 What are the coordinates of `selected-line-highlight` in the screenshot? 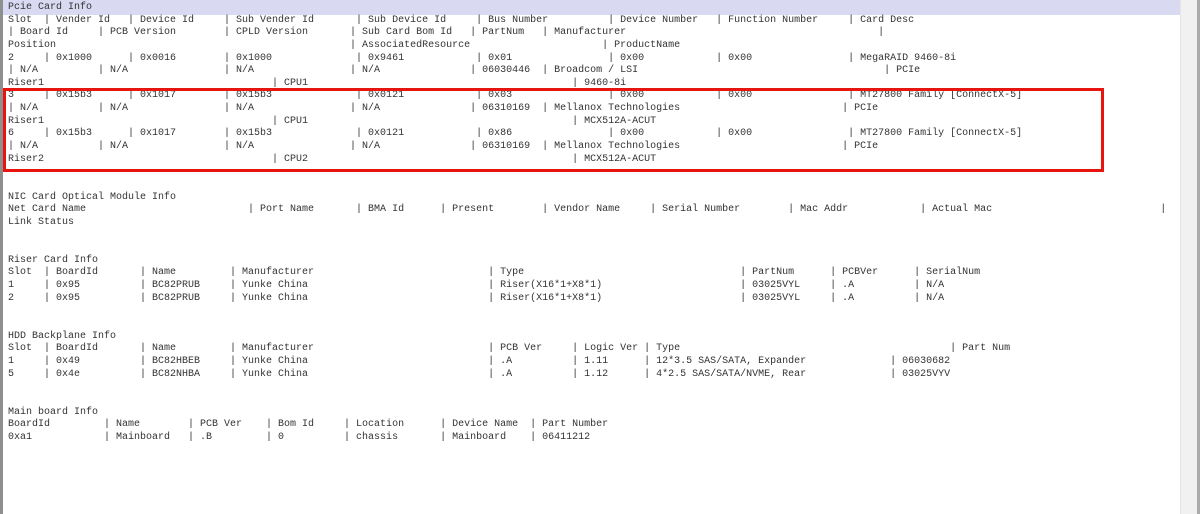 It's located at (591, 7).